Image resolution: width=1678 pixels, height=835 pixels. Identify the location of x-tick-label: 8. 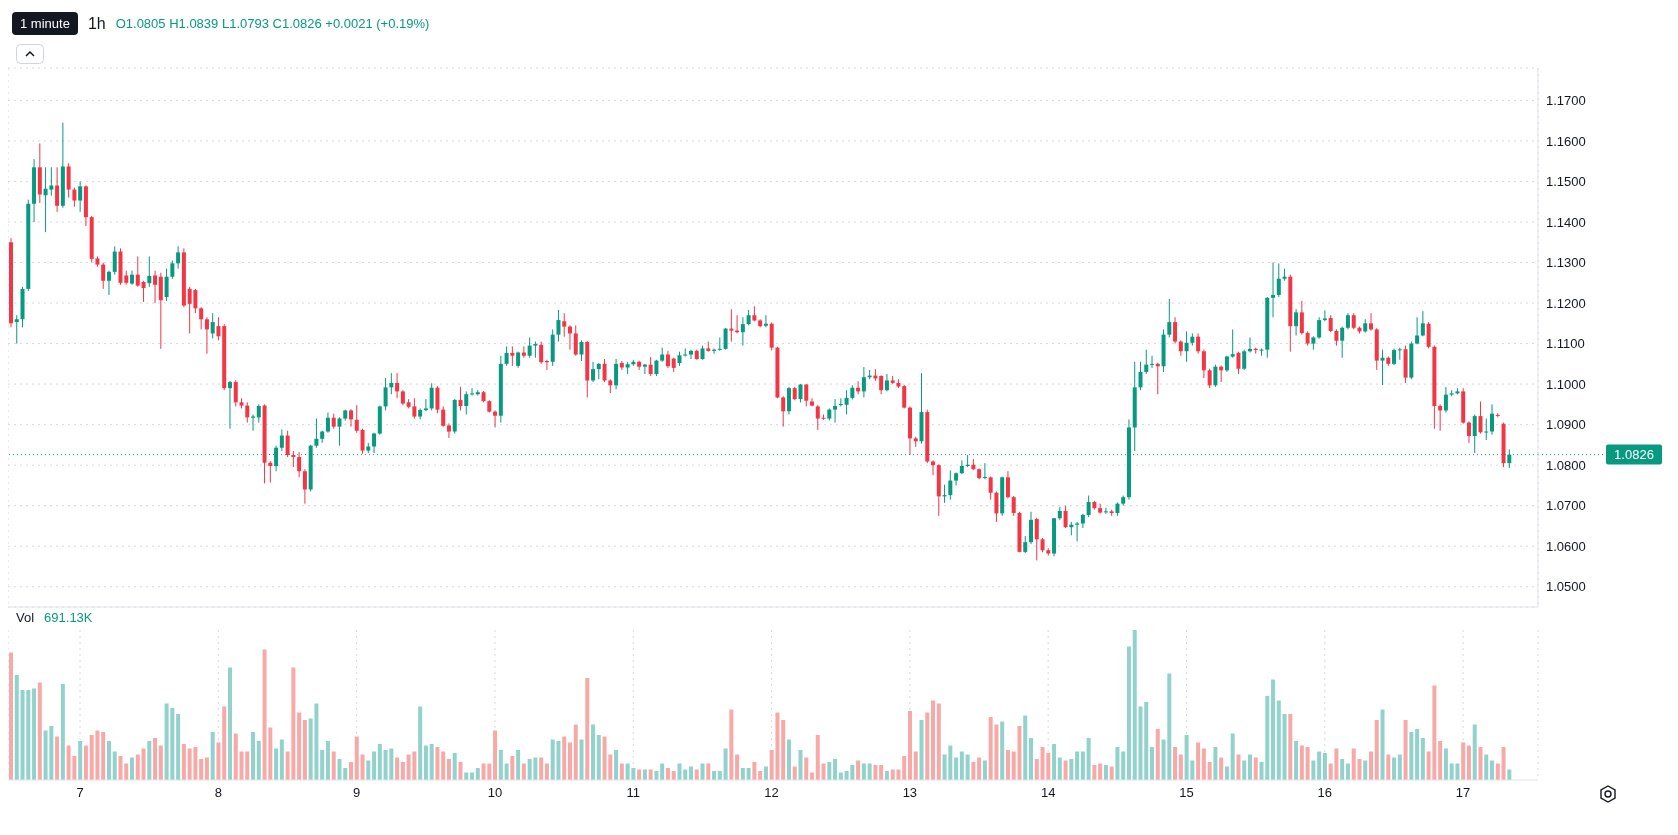
(218, 793).